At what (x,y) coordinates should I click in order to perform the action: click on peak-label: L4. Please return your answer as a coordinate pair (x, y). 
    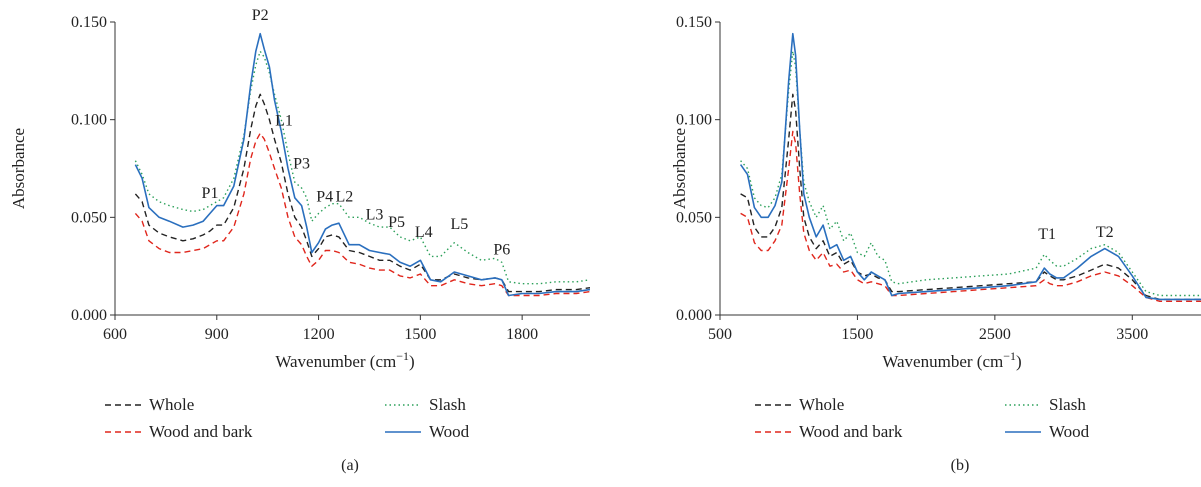
    Looking at the image, I should click on (424, 232).